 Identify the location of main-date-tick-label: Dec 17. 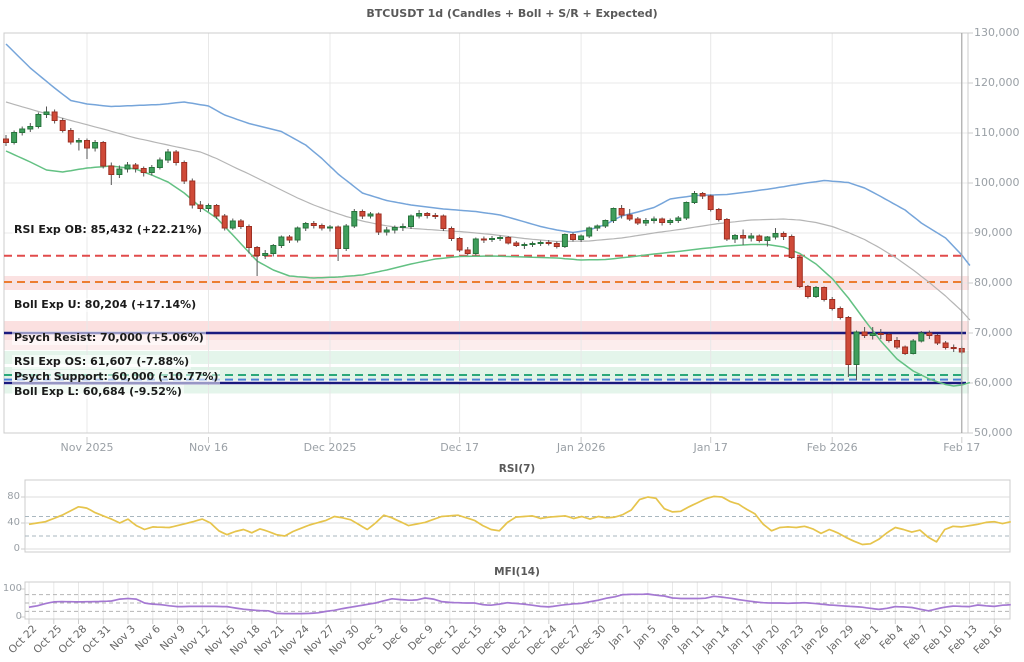
(459, 447).